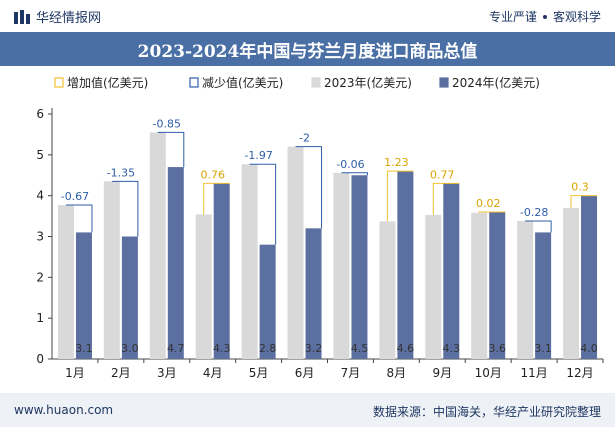  Describe the element at coordinates (496, 82) in the screenshot. I see `legend-2024-label: 2024年(亿美元)` at that location.